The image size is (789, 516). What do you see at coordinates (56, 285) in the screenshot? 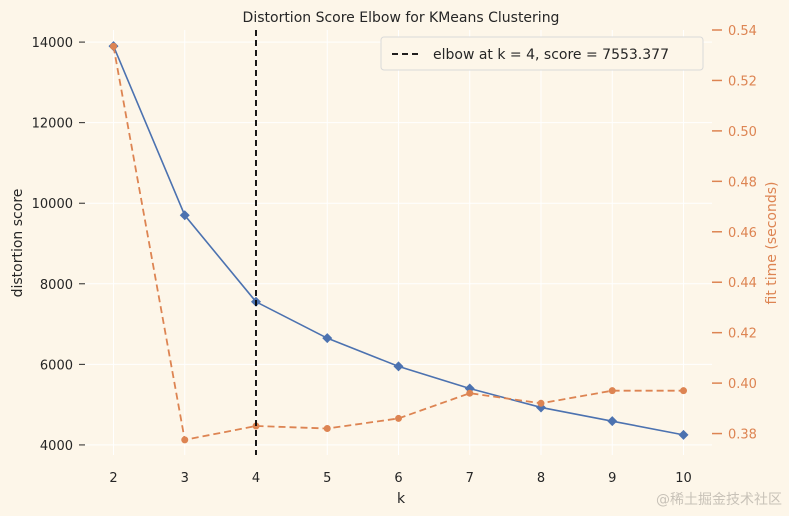
I see `y-tick-label: 8000` at bounding box center [56, 285].